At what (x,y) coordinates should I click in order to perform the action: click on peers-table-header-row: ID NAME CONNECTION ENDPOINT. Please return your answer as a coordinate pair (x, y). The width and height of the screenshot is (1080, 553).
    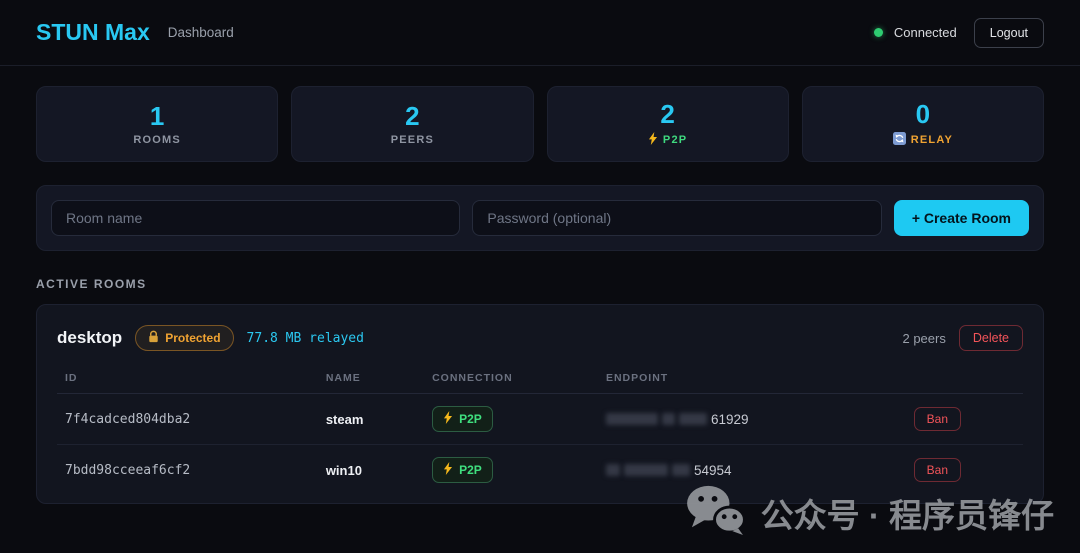
    Looking at the image, I should click on (540, 378).